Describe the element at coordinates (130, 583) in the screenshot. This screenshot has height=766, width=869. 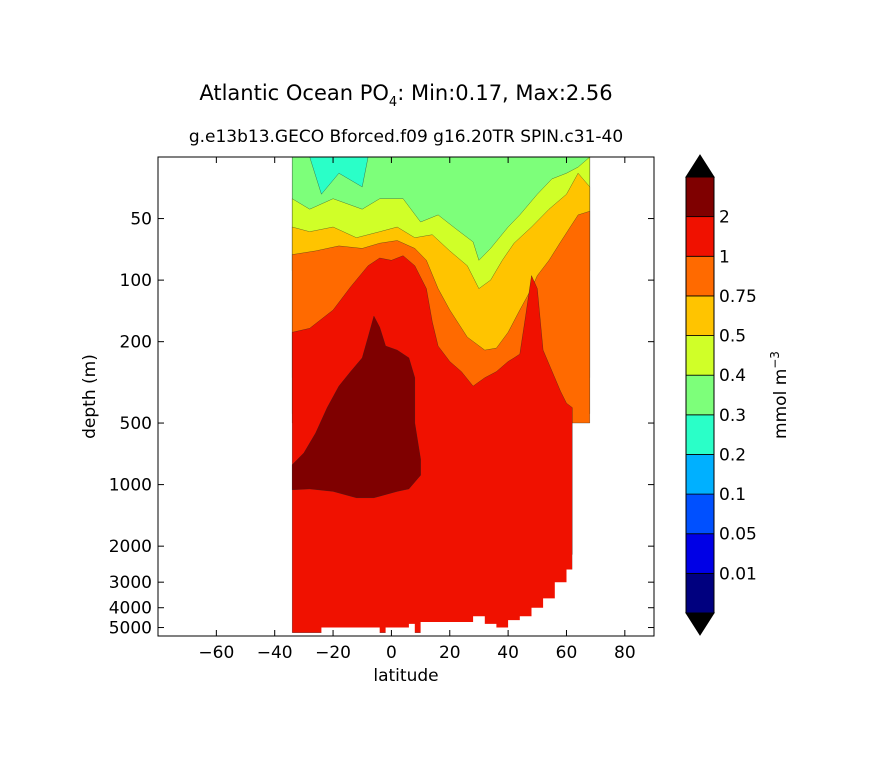
I see `y-tick-label: 3000` at that location.